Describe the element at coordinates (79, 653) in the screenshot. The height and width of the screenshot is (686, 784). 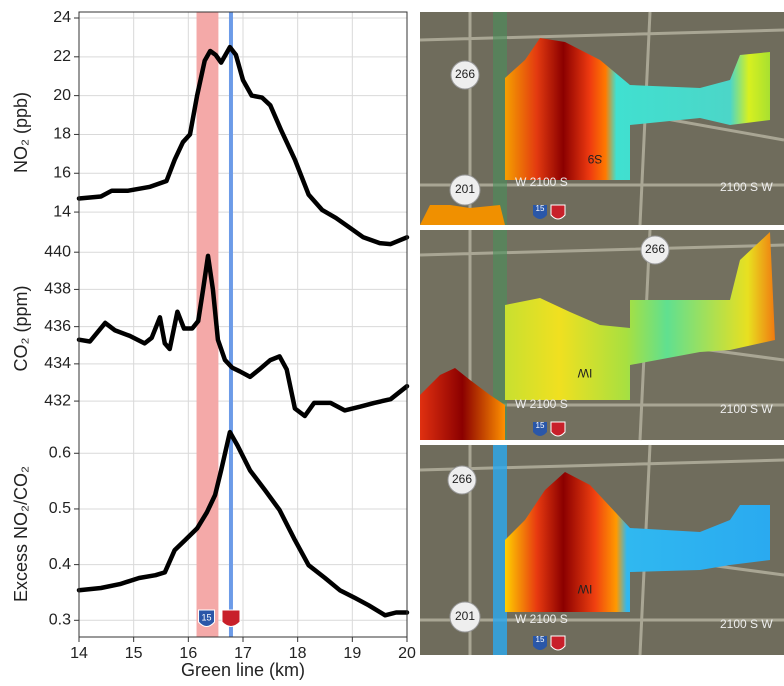
I see `x-tick-label: 14` at that location.